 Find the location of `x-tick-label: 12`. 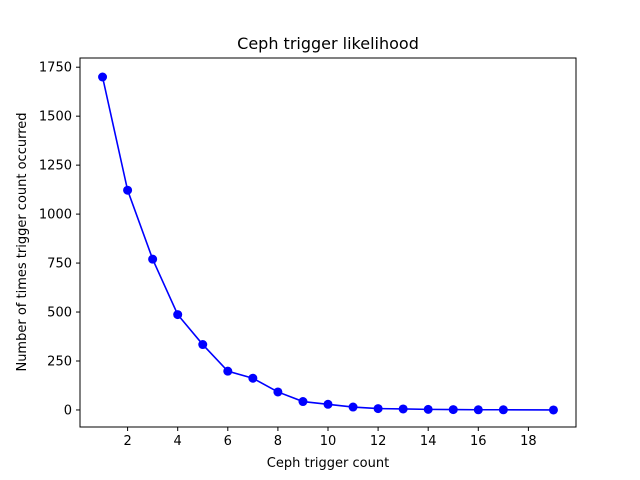

x-tick-label: 12 is located at coordinates (378, 441).